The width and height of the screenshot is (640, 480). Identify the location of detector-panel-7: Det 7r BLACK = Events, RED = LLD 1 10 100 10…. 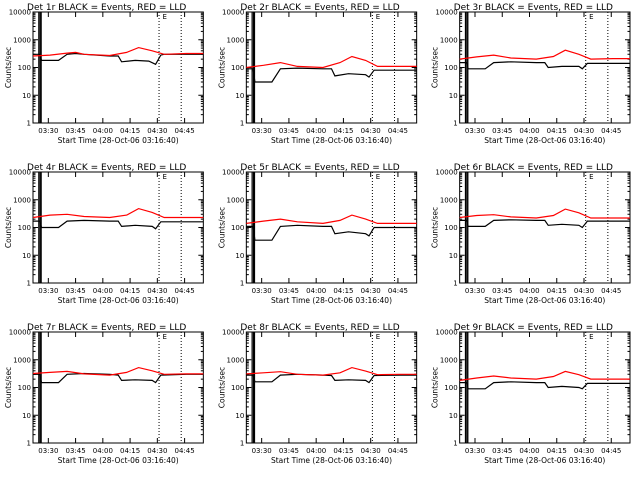
(104, 394).